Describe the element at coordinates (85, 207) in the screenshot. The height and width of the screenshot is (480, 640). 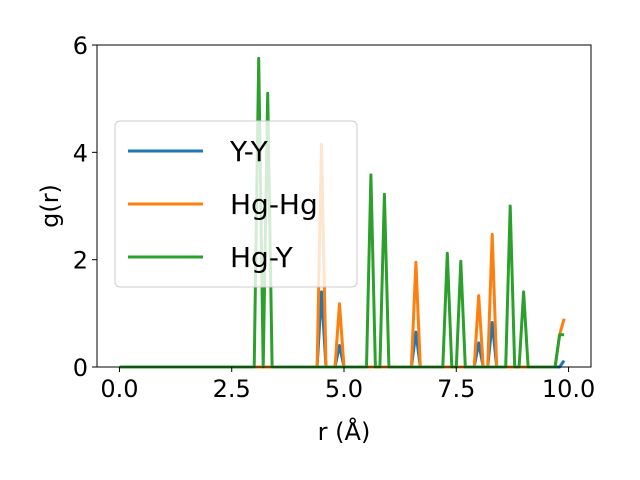
I see `y-axis: 0 2 4 6` at that location.